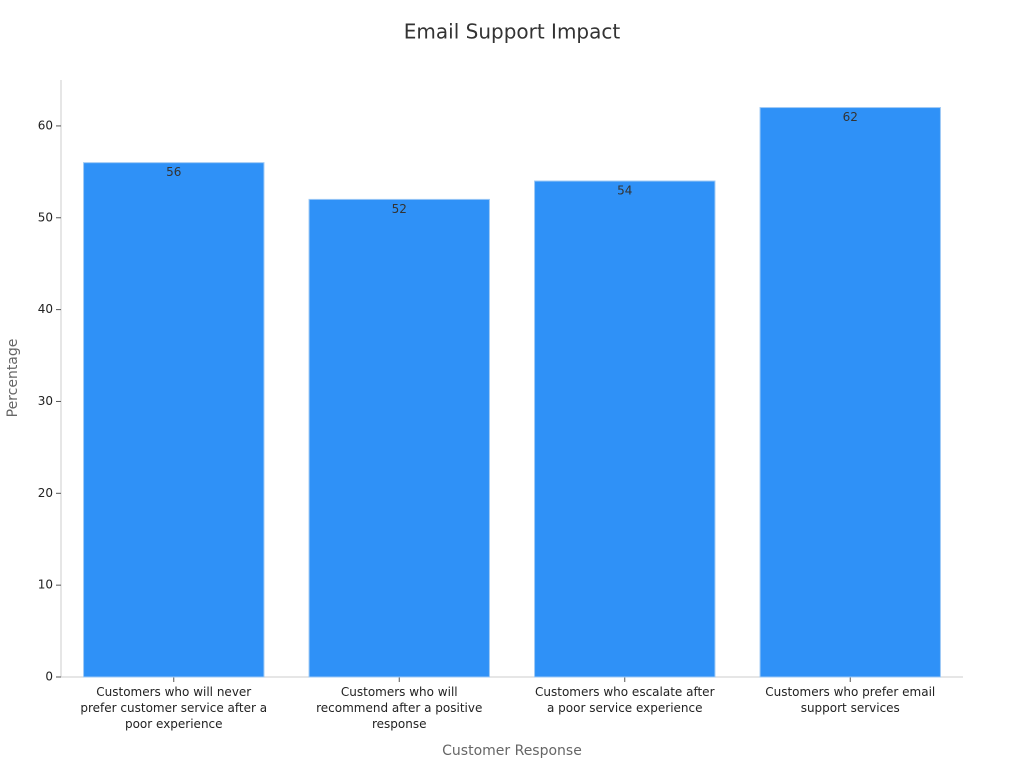 Image resolution: width=1024 pixels, height=768 pixels. What do you see at coordinates (45, 217) in the screenshot?
I see `y-tick-label: 50` at bounding box center [45, 217].